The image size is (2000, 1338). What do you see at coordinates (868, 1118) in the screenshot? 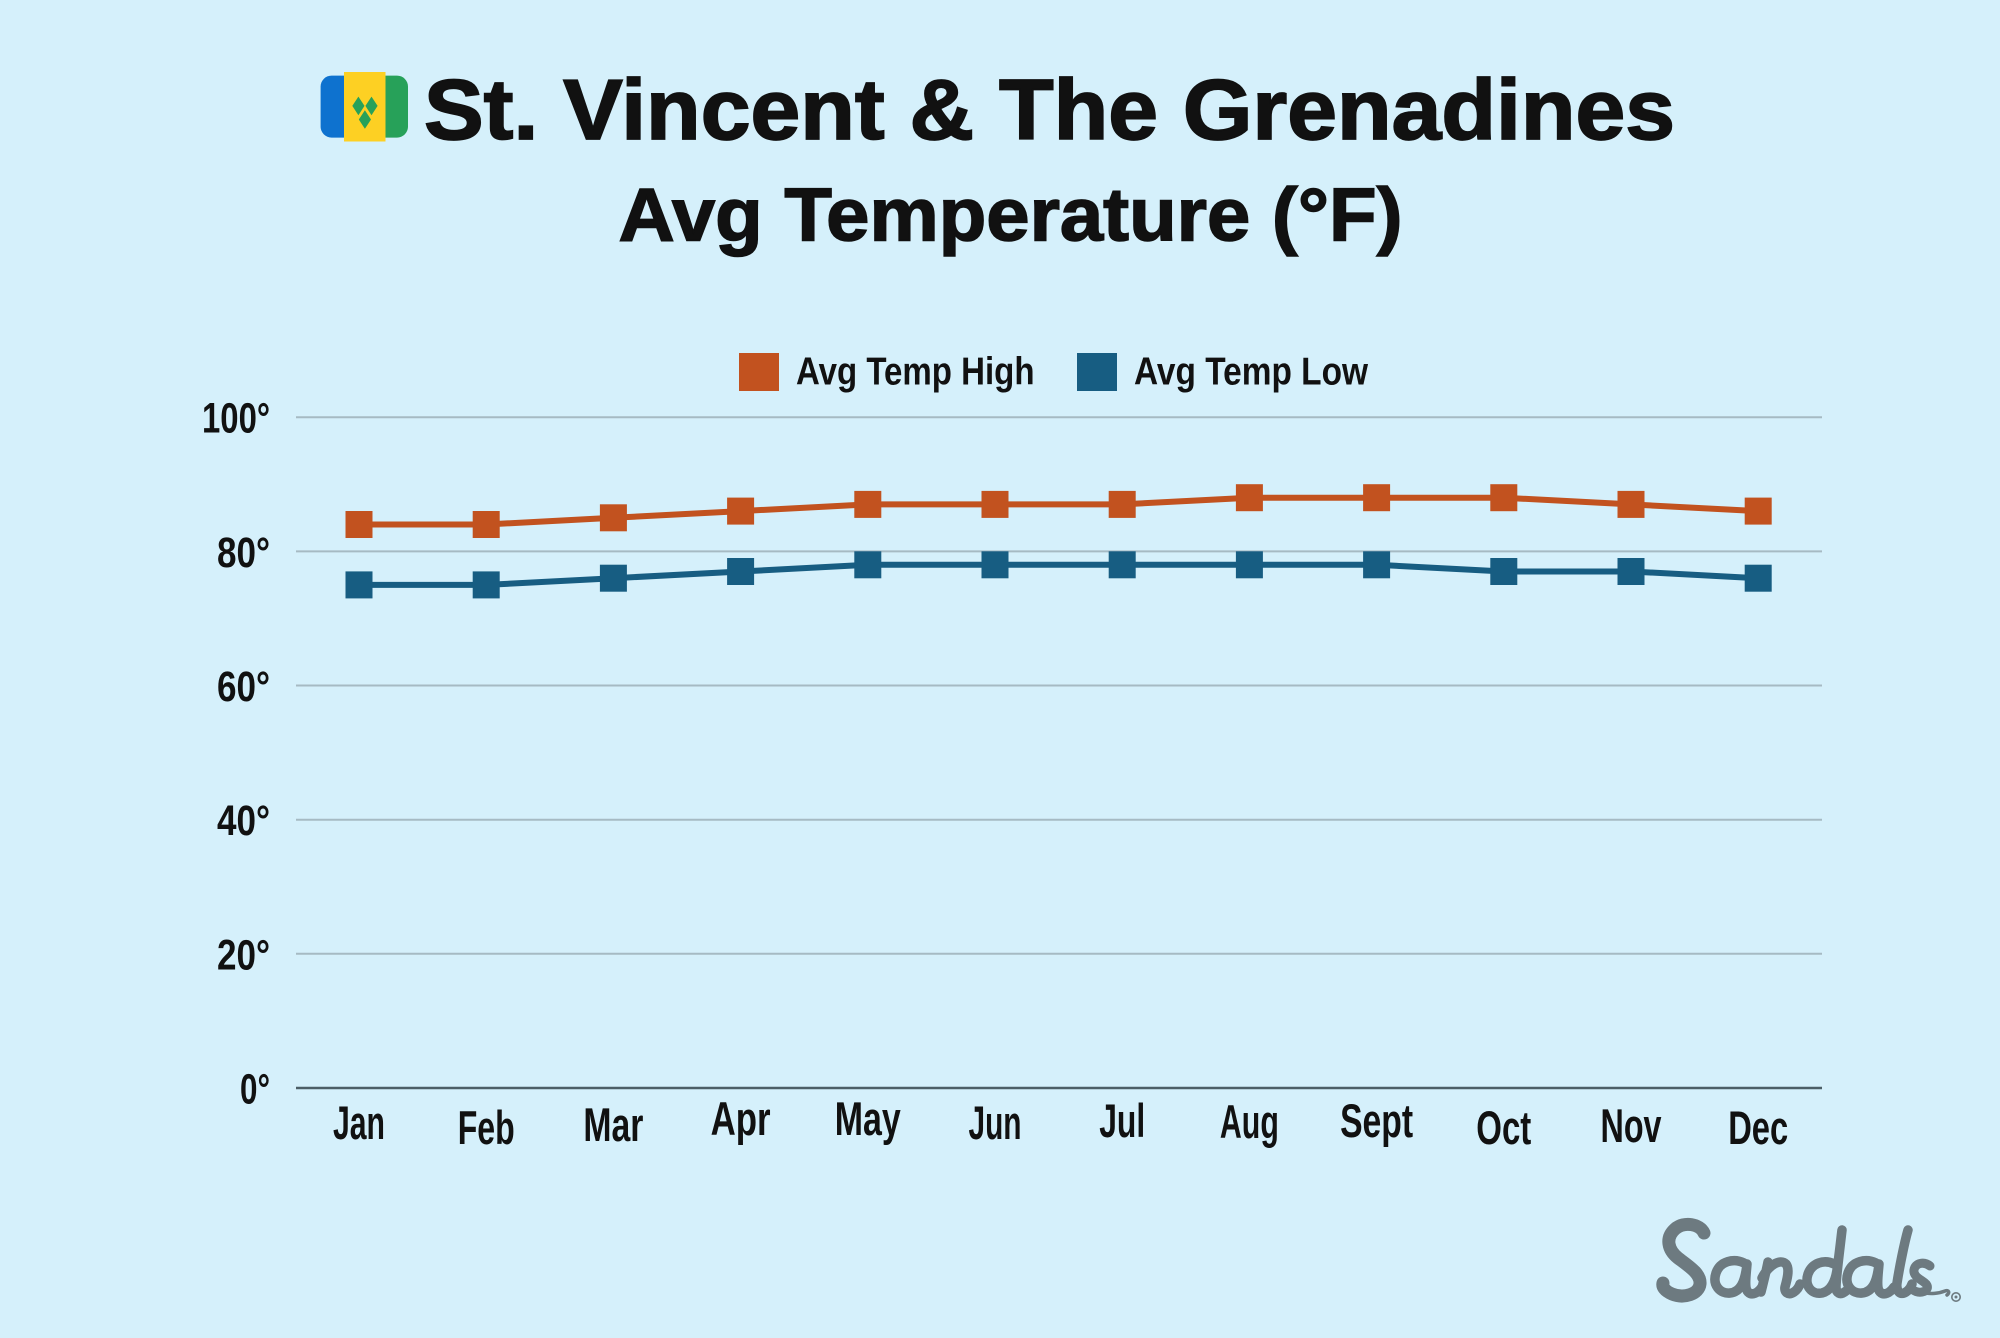
I see `svg-text: May` at bounding box center [868, 1118].